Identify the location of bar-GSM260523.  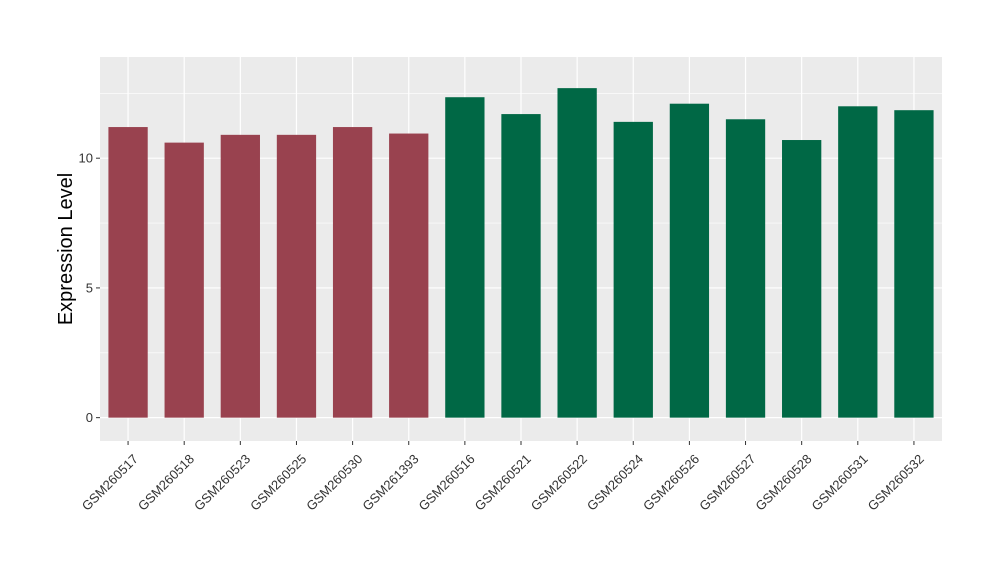
(240, 276).